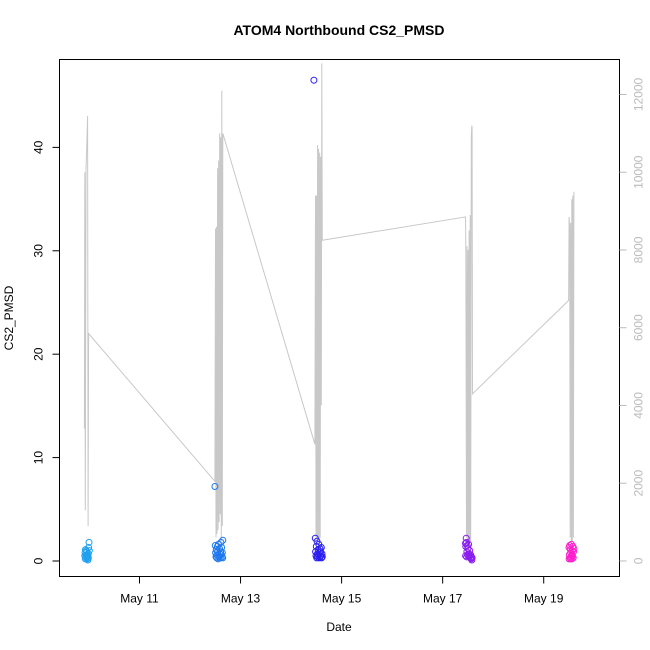 The height and width of the screenshot is (650, 650). I want to click on x-tick-label: May 13, so click(241, 599).